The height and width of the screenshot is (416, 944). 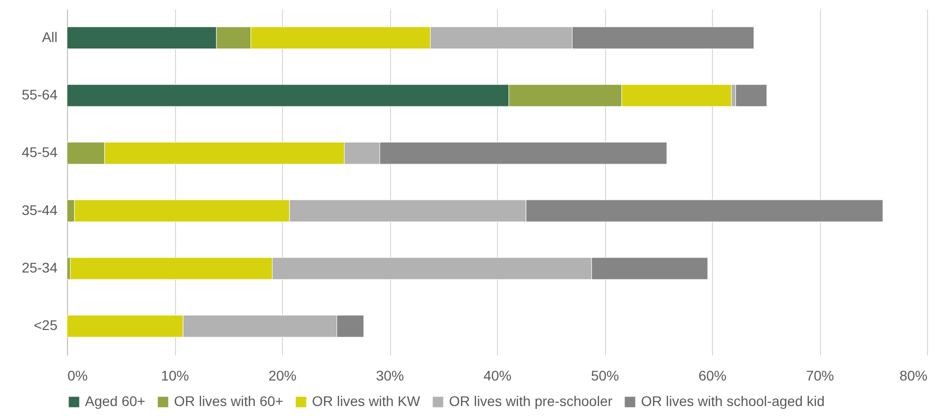 What do you see at coordinates (78, 376) in the screenshot?
I see `x-tick-label: 0%` at bounding box center [78, 376].